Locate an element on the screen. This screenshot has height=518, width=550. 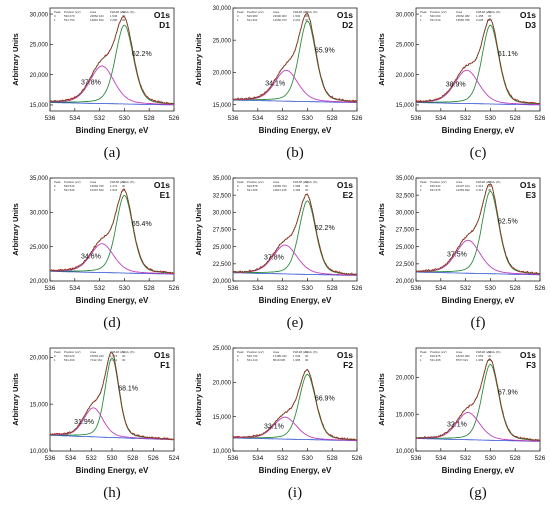
panel-title: O1s is located at coordinates (528, 185).